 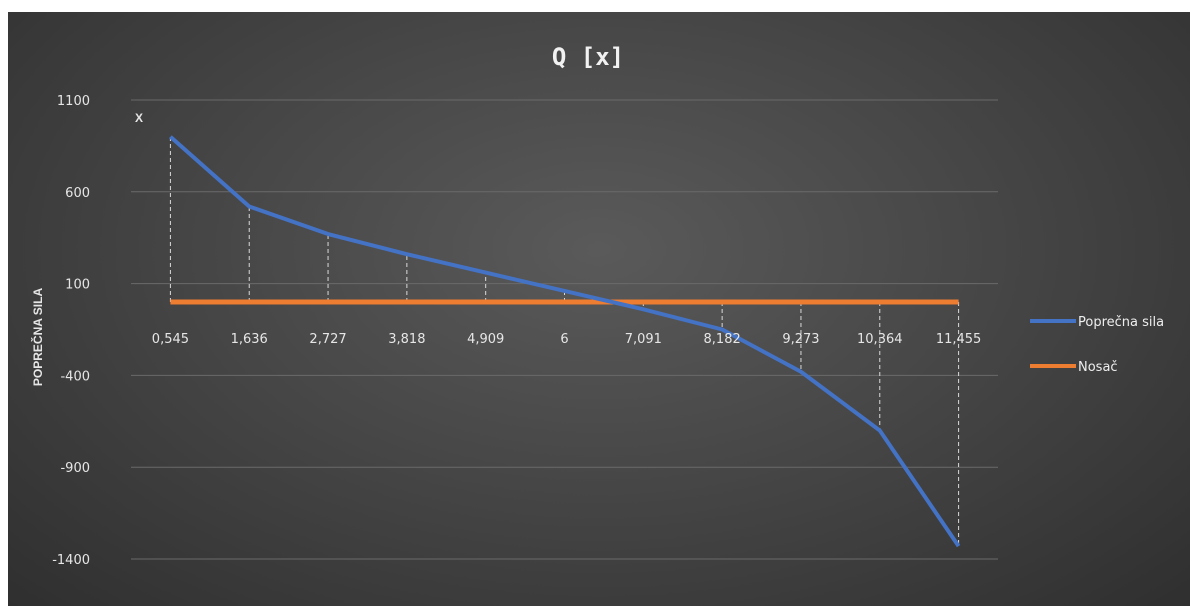 What do you see at coordinates (37, 337) in the screenshot?
I see `y-axis-label: POPREČNA SILA` at bounding box center [37, 337].